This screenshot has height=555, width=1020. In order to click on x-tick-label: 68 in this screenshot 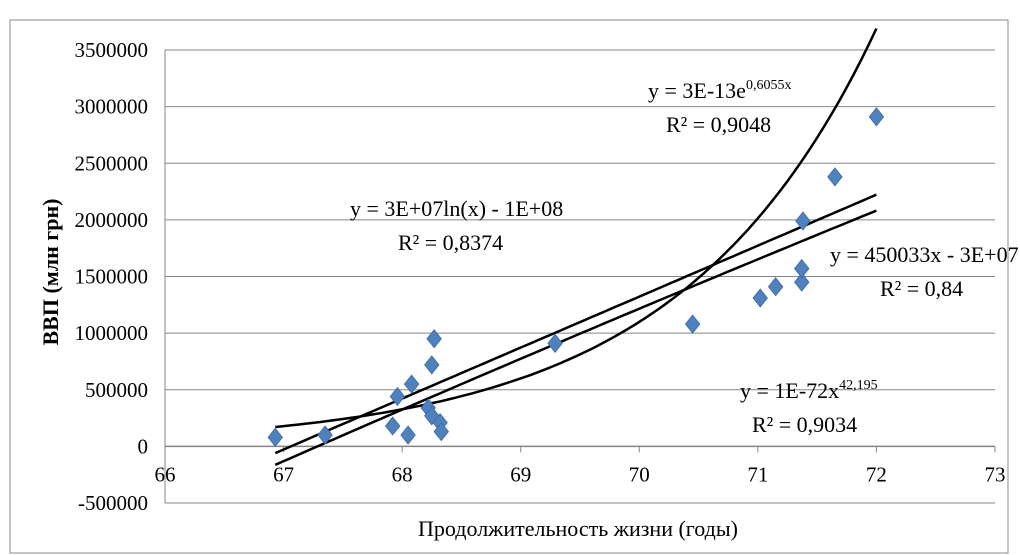, I will do `click(402, 474)`.